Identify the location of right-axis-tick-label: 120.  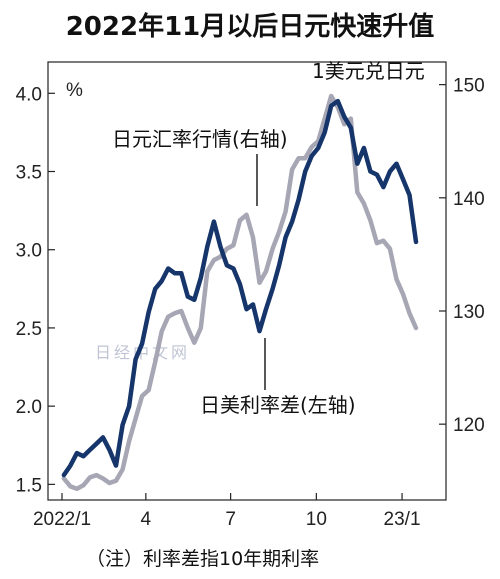
(469, 425).